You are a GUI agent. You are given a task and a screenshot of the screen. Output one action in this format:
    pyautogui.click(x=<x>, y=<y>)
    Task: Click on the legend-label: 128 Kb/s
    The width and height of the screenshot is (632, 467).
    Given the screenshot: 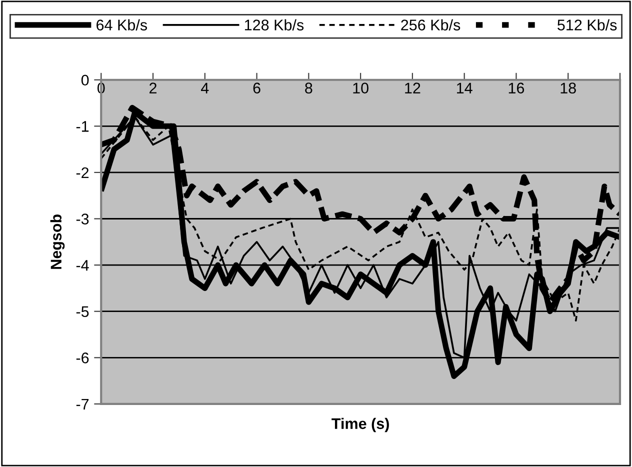 What is the action you would take?
    pyautogui.click(x=274, y=24)
    